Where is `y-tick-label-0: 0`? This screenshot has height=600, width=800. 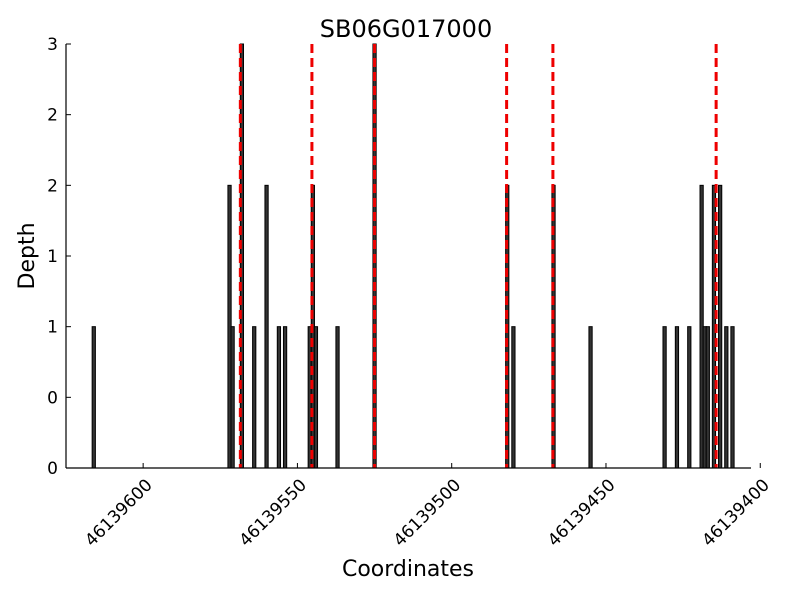
y-tick-label-0: 0 is located at coordinates (52, 469).